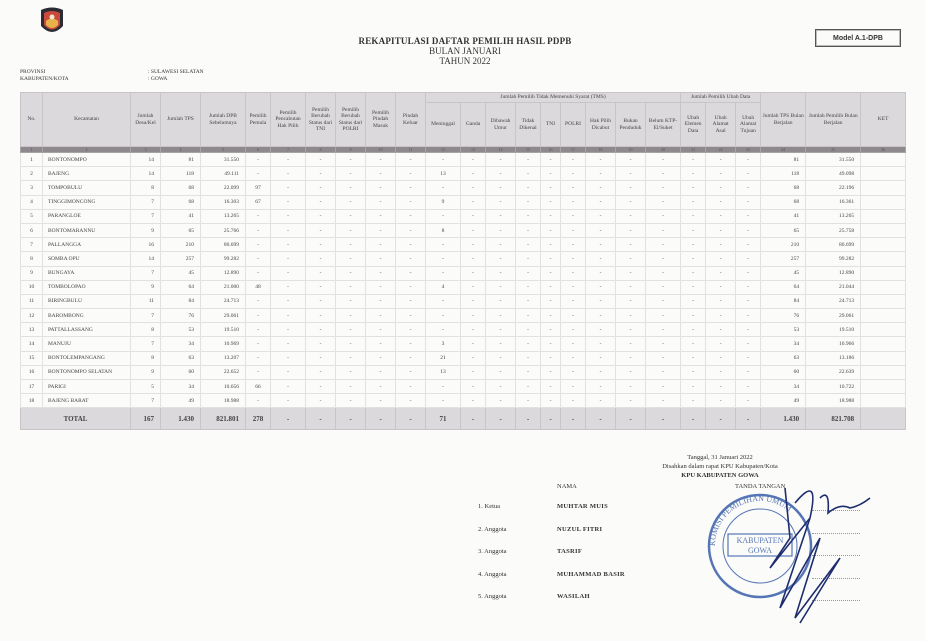 This screenshot has width=925, height=641. What do you see at coordinates (573, 419) in the screenshot?
I see `total-cell: -` at bounding box center [573, 419].